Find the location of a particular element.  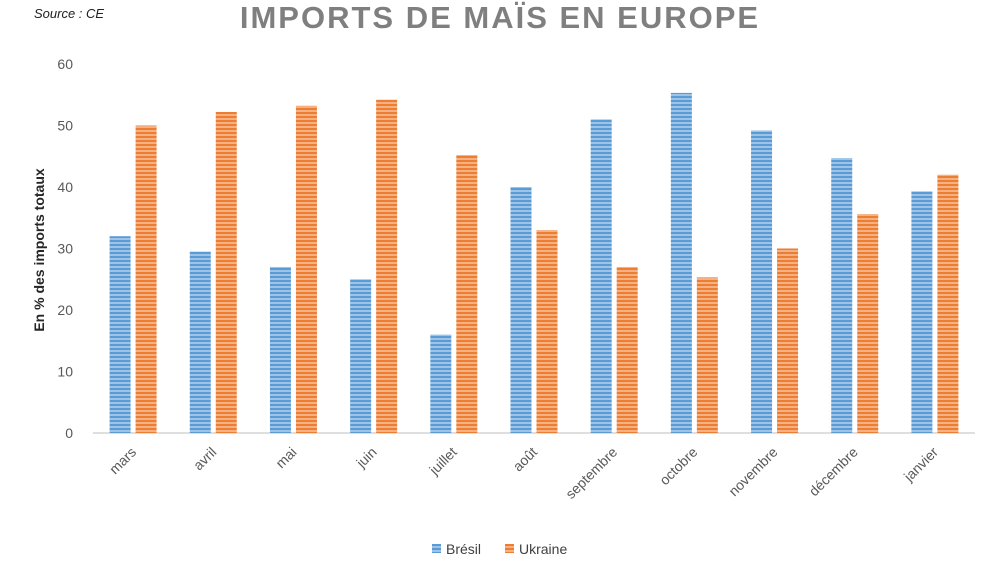

legend-label: Brésil is located at coordinates (463, 549).